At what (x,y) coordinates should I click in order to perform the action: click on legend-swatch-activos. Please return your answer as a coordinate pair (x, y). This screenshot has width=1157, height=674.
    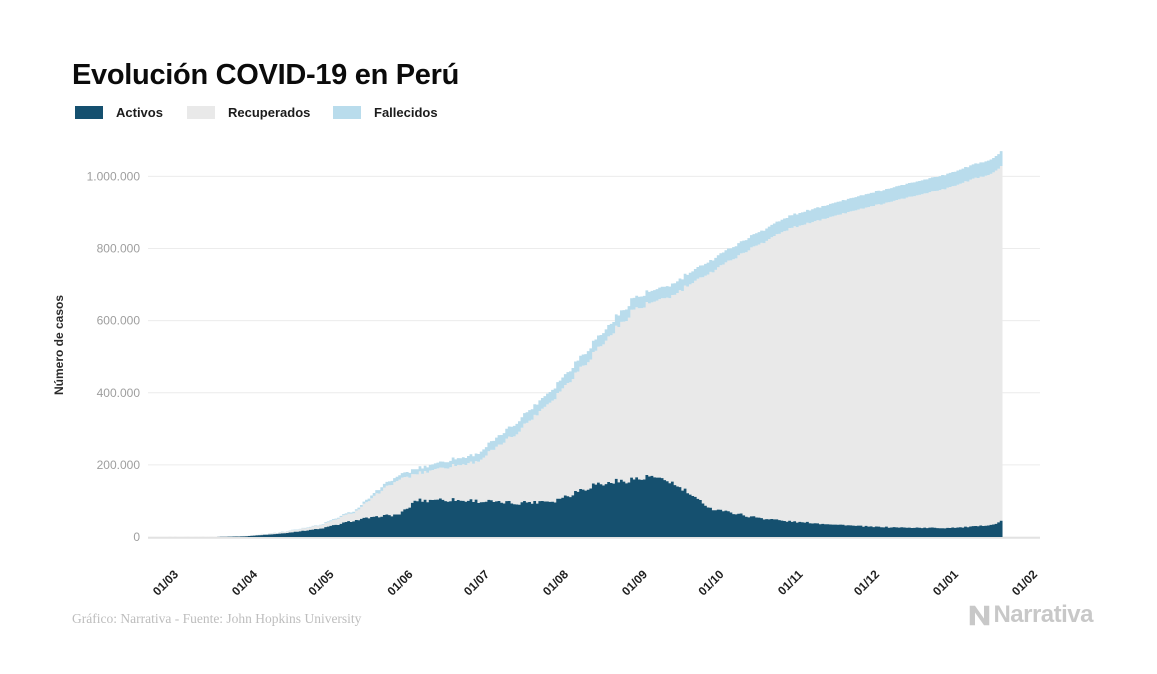
    Looking at the image, I should click on (89, 112).